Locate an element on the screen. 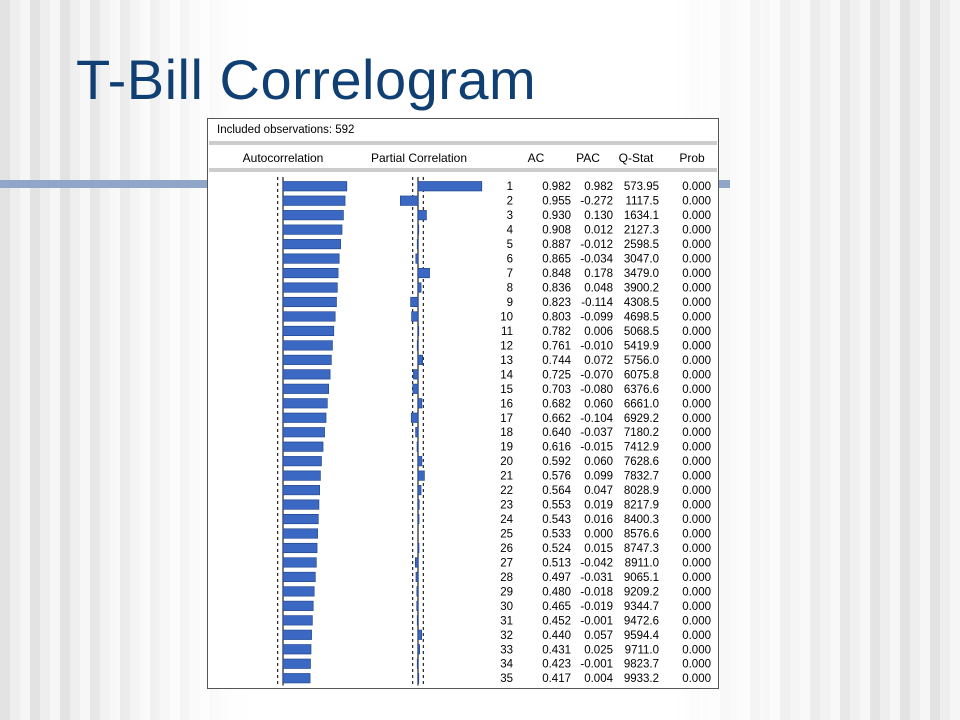 Image resolution: width=960 pixels, height=720 pixels. lag-cell: 7 is located at coordinates (510, 274).